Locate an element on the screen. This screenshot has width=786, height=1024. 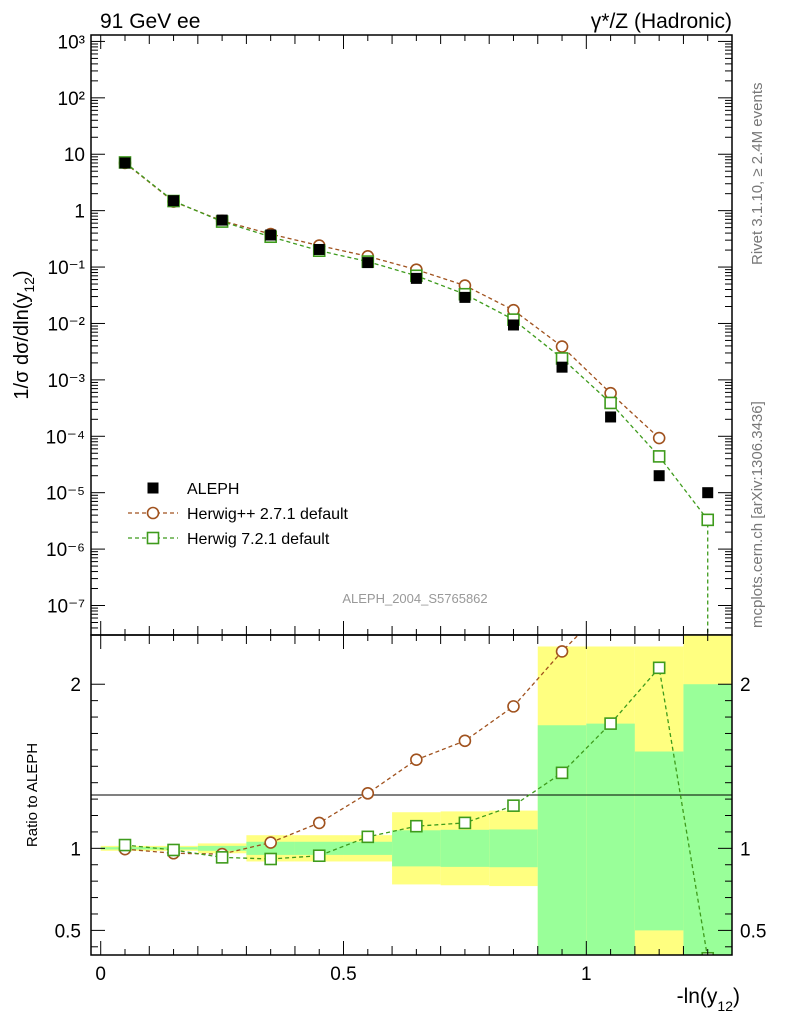
legend-entry: Herwig++ 2.7.1 default is located at coordinates (238, 514).